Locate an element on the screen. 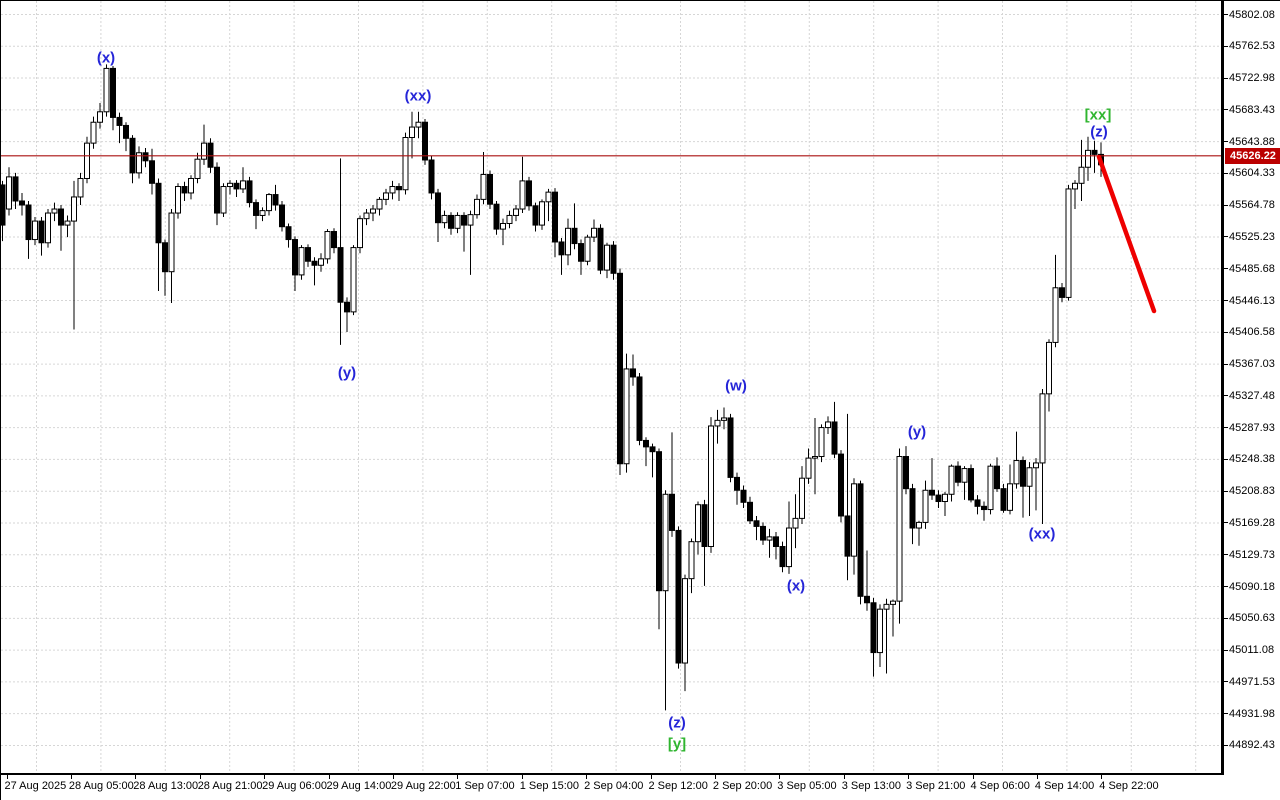  time-axis-label: 3 Sep 05:00 is located at coordinates (807, 786).